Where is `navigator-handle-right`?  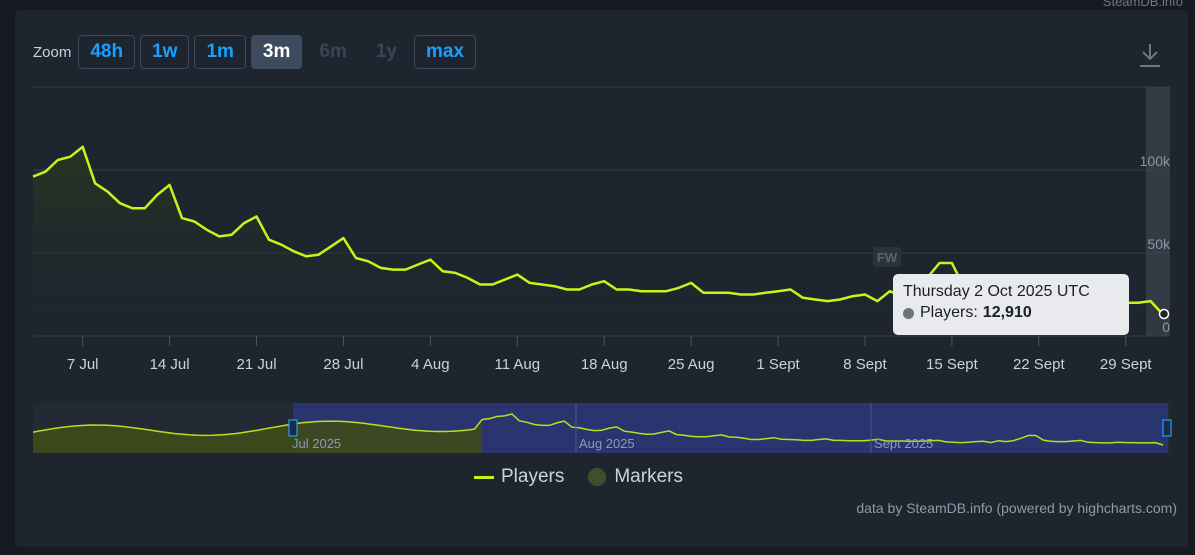 navigator-handle-right is located at coordinates (1167, 428).